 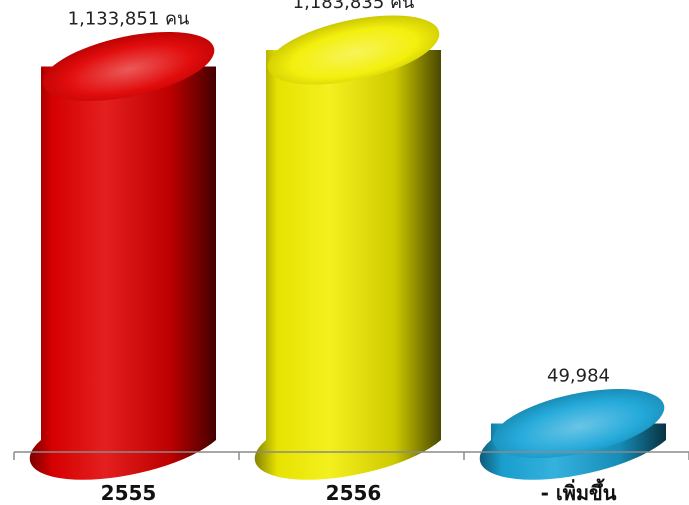 I want to click on bar-- เพิ่มขึ้น, so click(x=572, y=434).